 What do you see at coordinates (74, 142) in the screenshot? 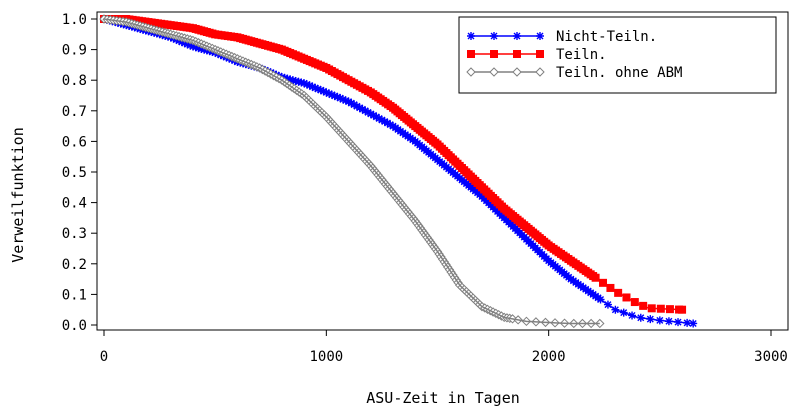
I see `y-tick-label: 0.6` at bounding box center [74, 142].